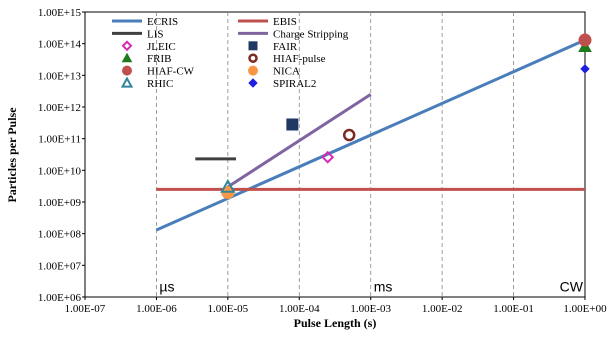  I want to click on y-tick-label: 1.00E+11, so click(59, 140).